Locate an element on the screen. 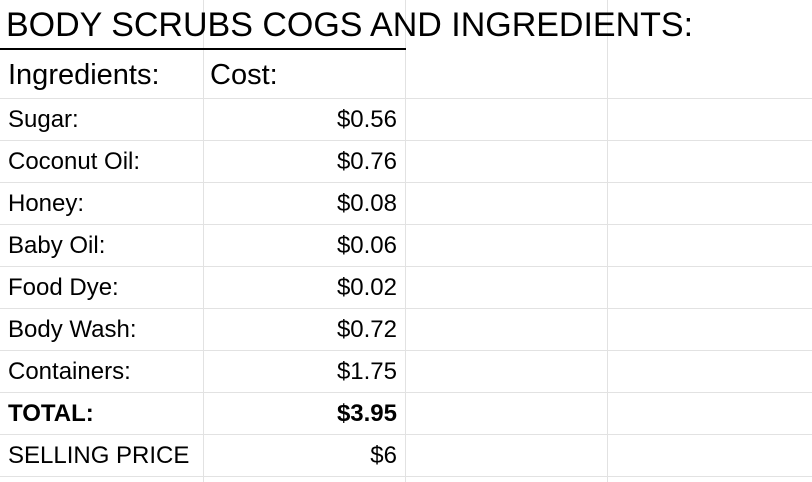 The image size is (812, 482). ingredient-name-cell: Food Dye: is located at coordinates (63, 287).